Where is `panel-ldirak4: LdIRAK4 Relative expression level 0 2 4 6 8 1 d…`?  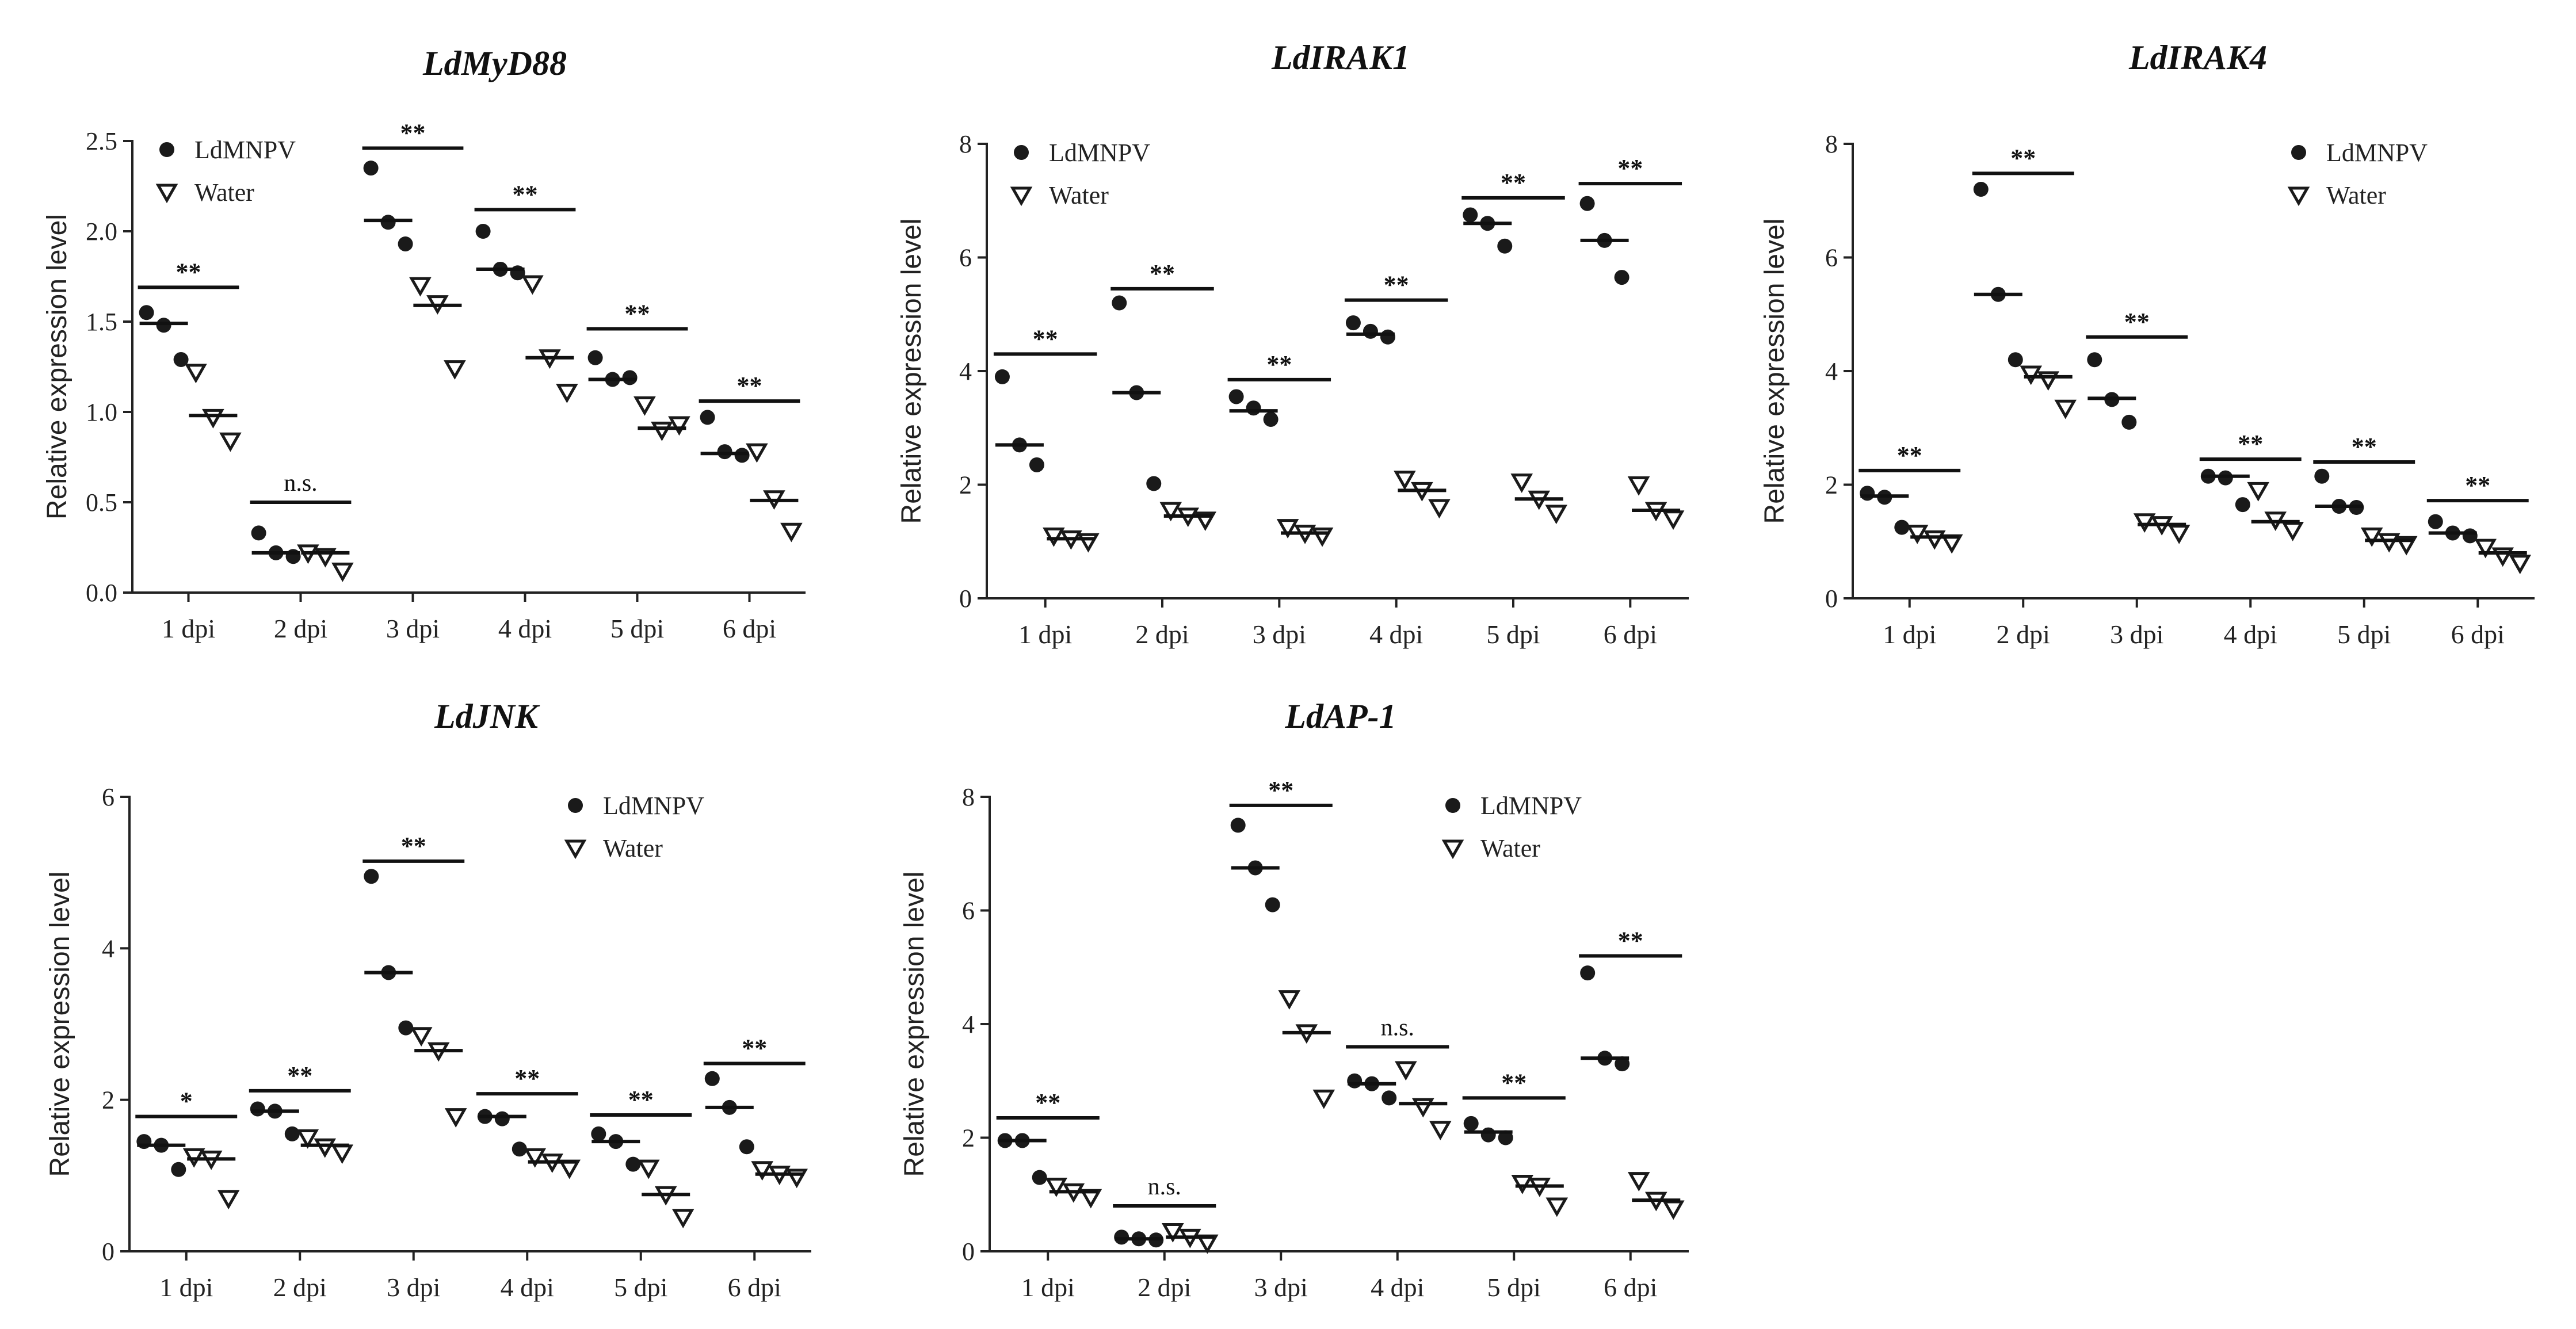 panel-ldirak4: LdIRAK4 Relative expression level 0 2 4 6 8 1 d… is located at coordinates (2147, 344).